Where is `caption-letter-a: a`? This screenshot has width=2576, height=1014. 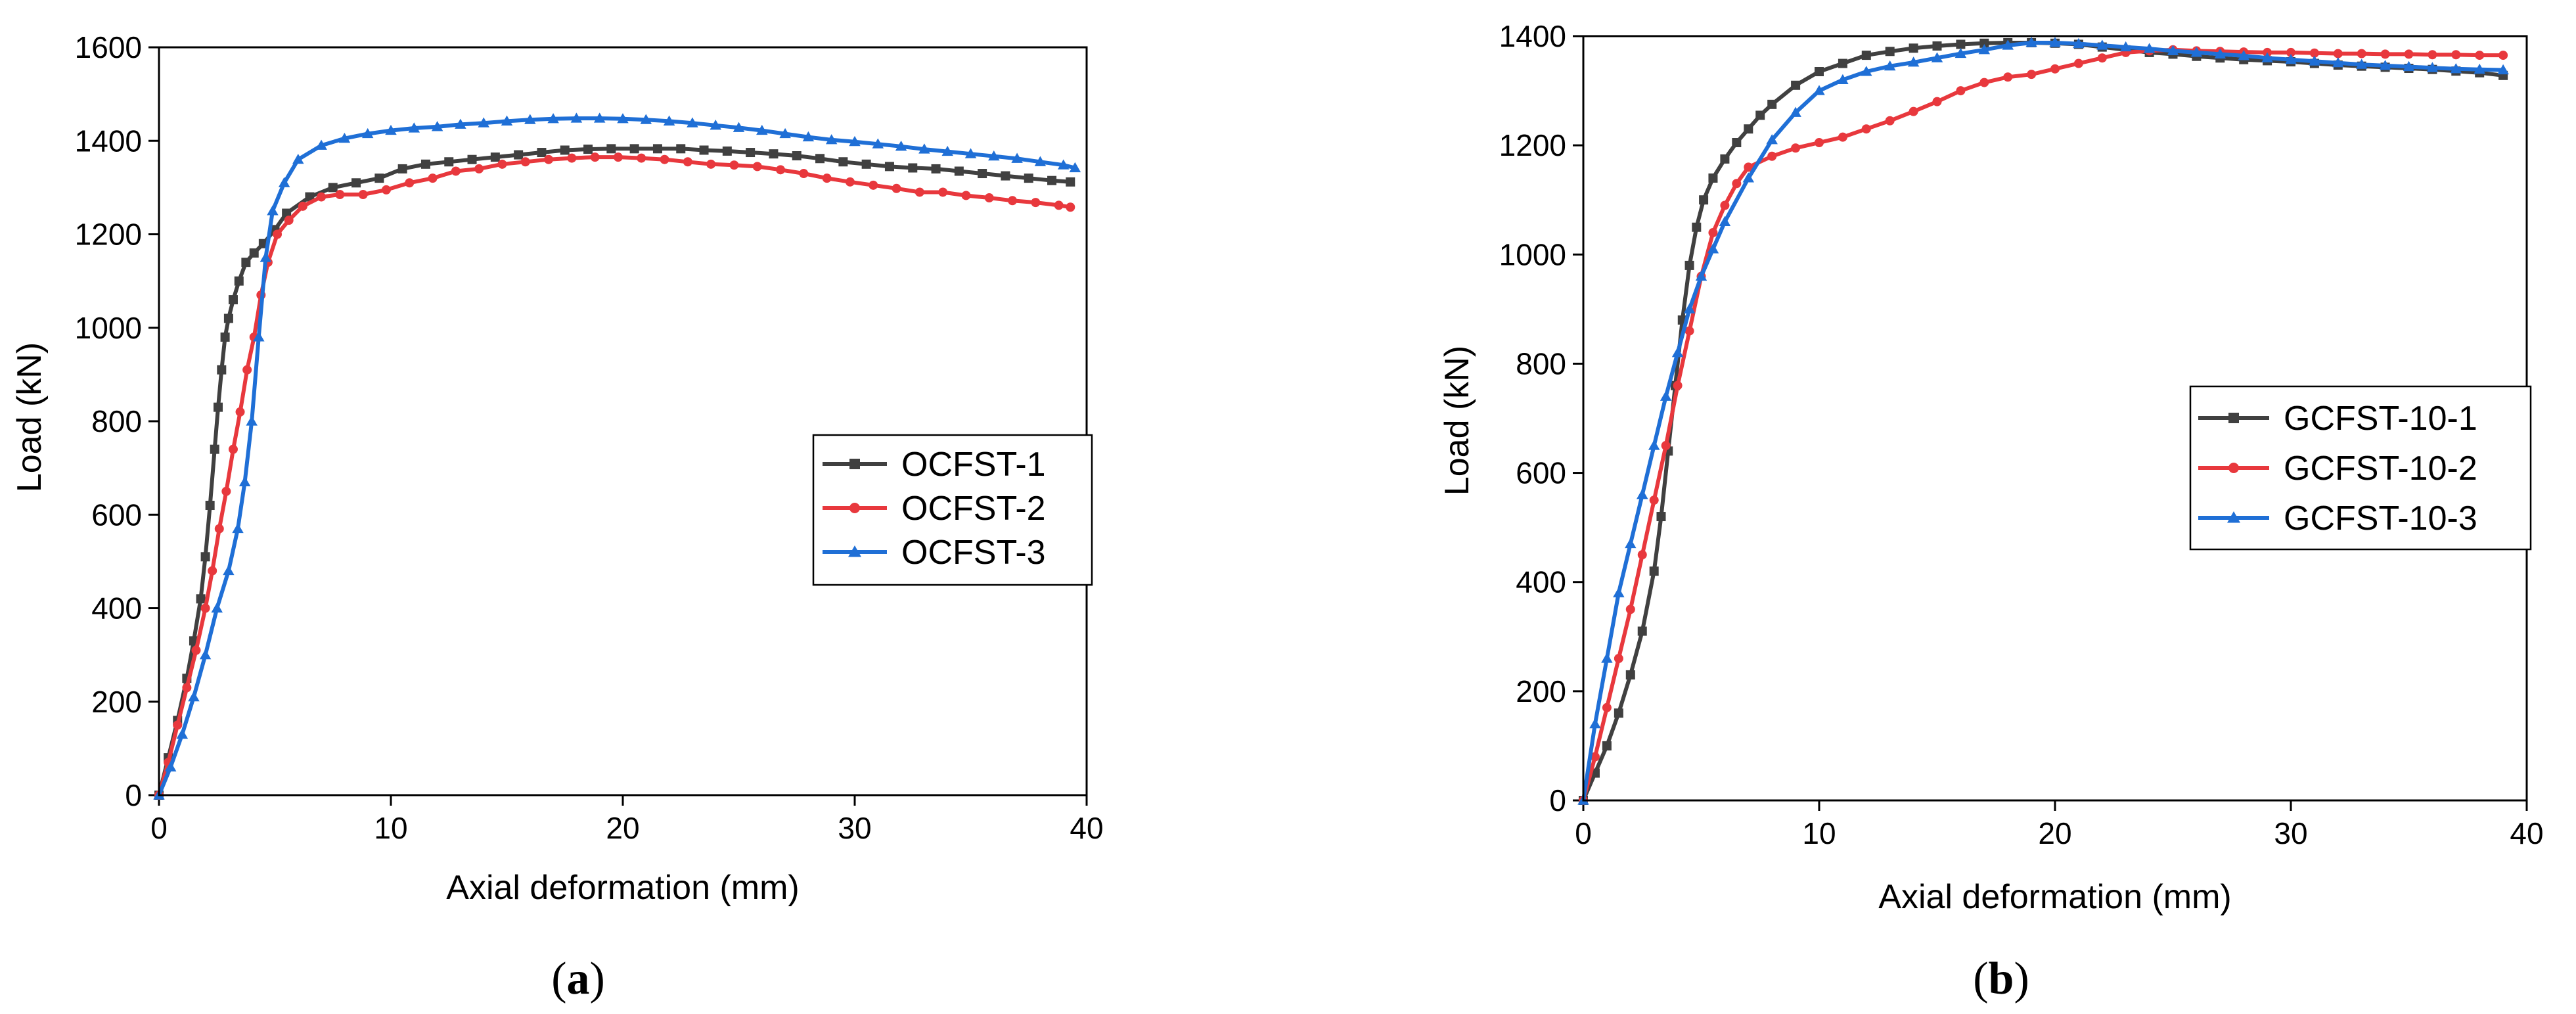 caption-letter-a: a is located at coordinates (578, 979).